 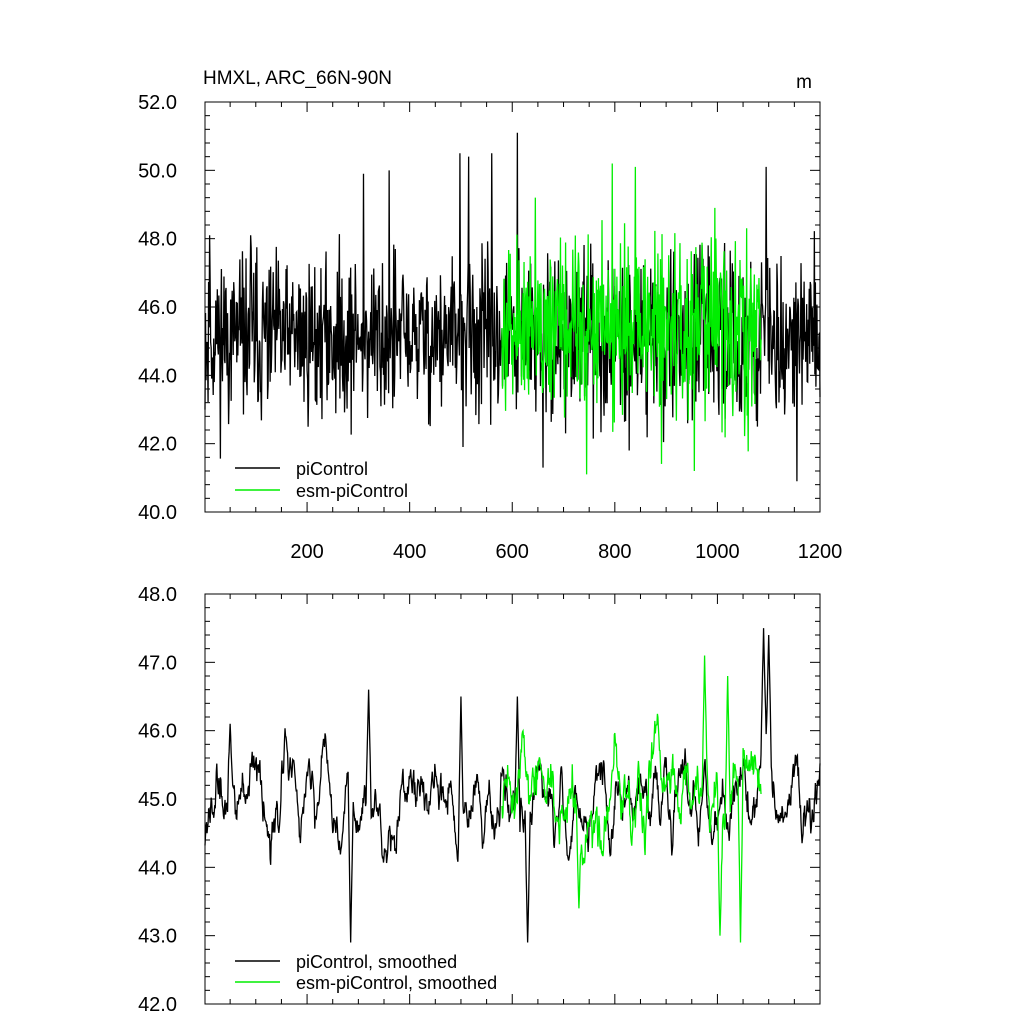 I want to click on chart-title: HMXL, ARC_66N-90N, so click(x=297, y=78).